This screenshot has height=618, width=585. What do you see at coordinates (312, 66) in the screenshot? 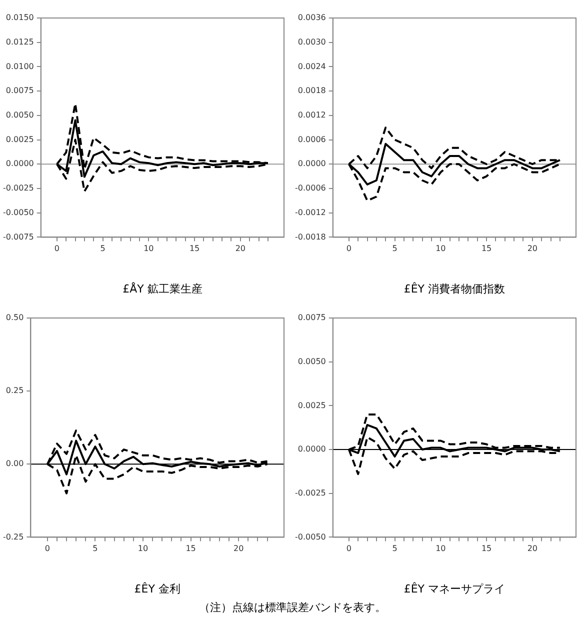
I see `y-tick-label: 0.0024` at bounding box center [312, 66].